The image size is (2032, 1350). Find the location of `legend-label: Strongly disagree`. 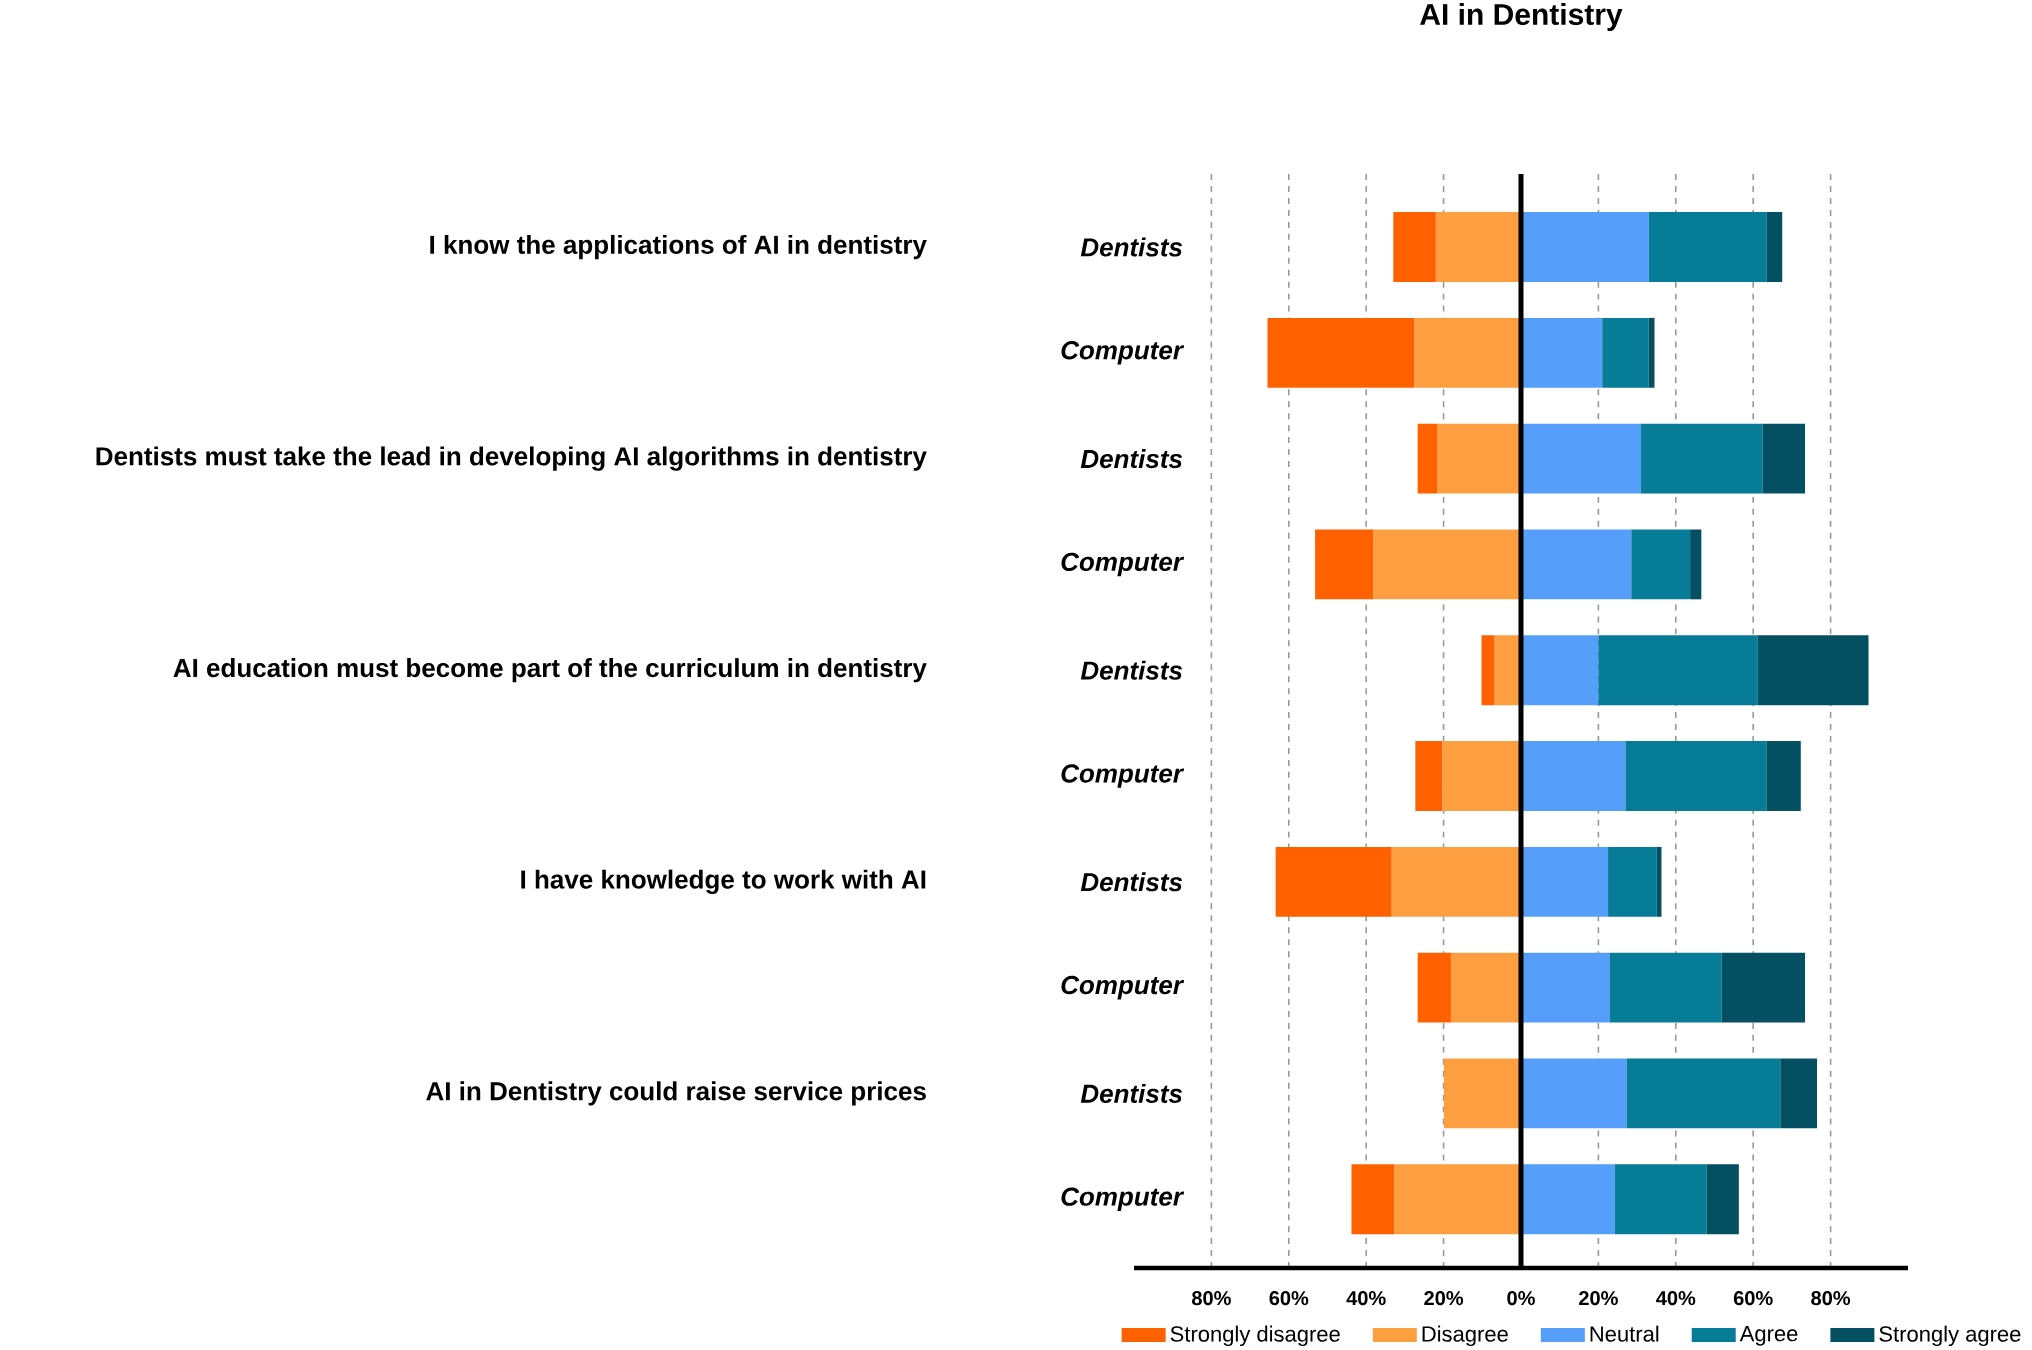

legend-label: Strongly disagree is located at coordinates (1255, 1336).